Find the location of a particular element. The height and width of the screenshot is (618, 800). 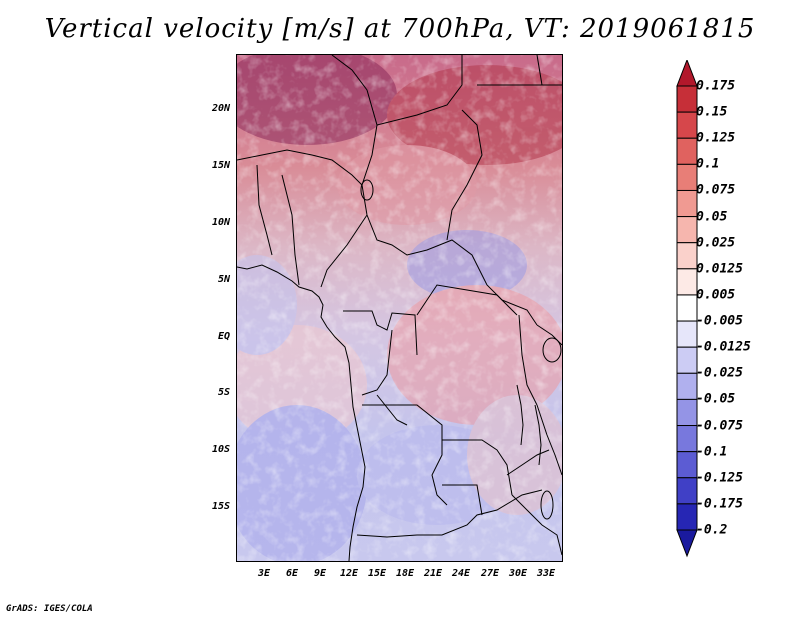

colorbar-label: -0.0125 is located at coordinates (723, 347).